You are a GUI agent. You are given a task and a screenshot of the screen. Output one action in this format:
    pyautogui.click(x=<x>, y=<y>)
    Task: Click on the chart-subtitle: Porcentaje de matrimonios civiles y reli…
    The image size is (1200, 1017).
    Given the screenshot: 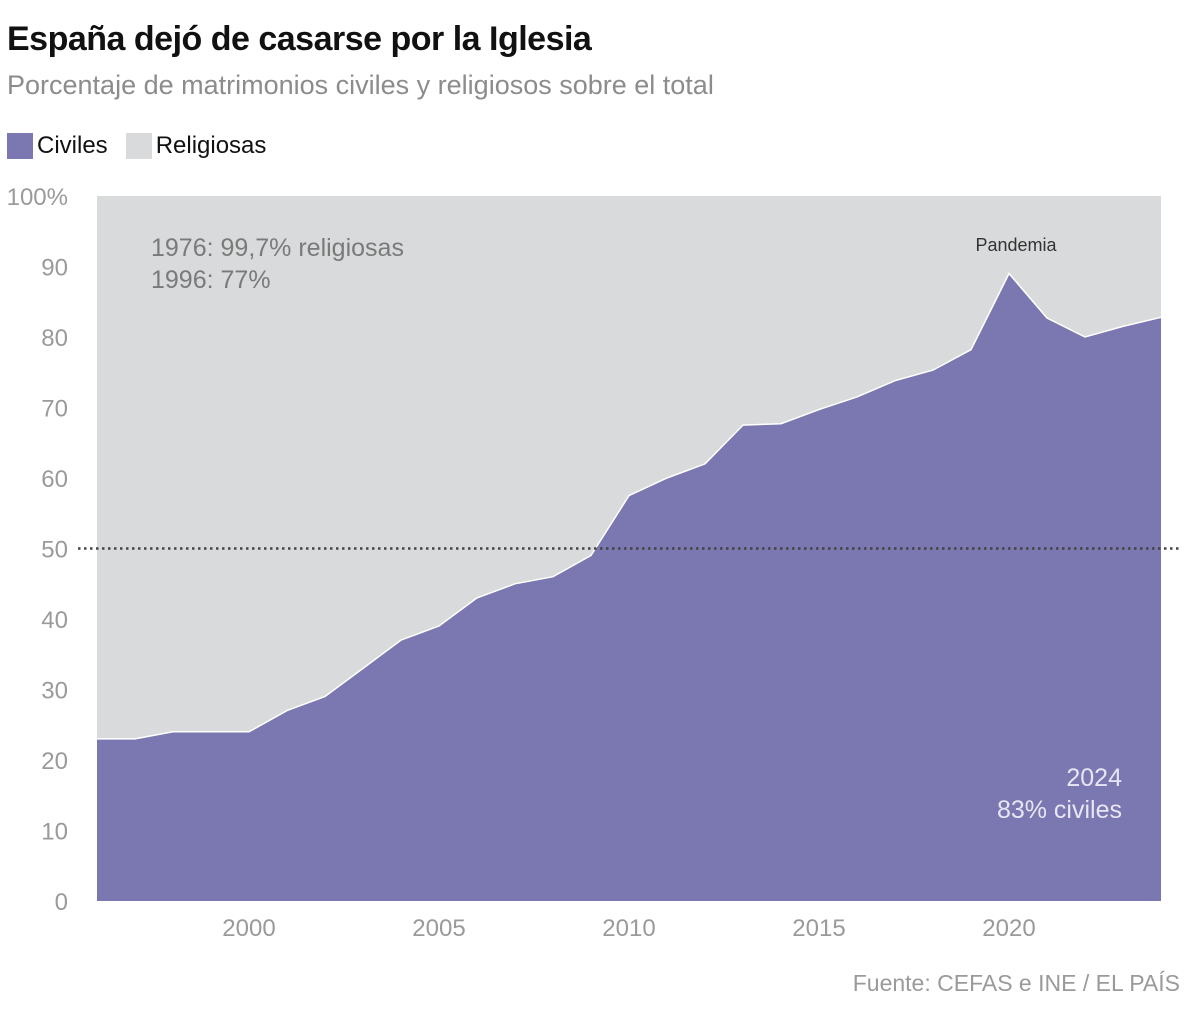 What is the action you would take?
    pyautogui.click(x=360, y=85)
    